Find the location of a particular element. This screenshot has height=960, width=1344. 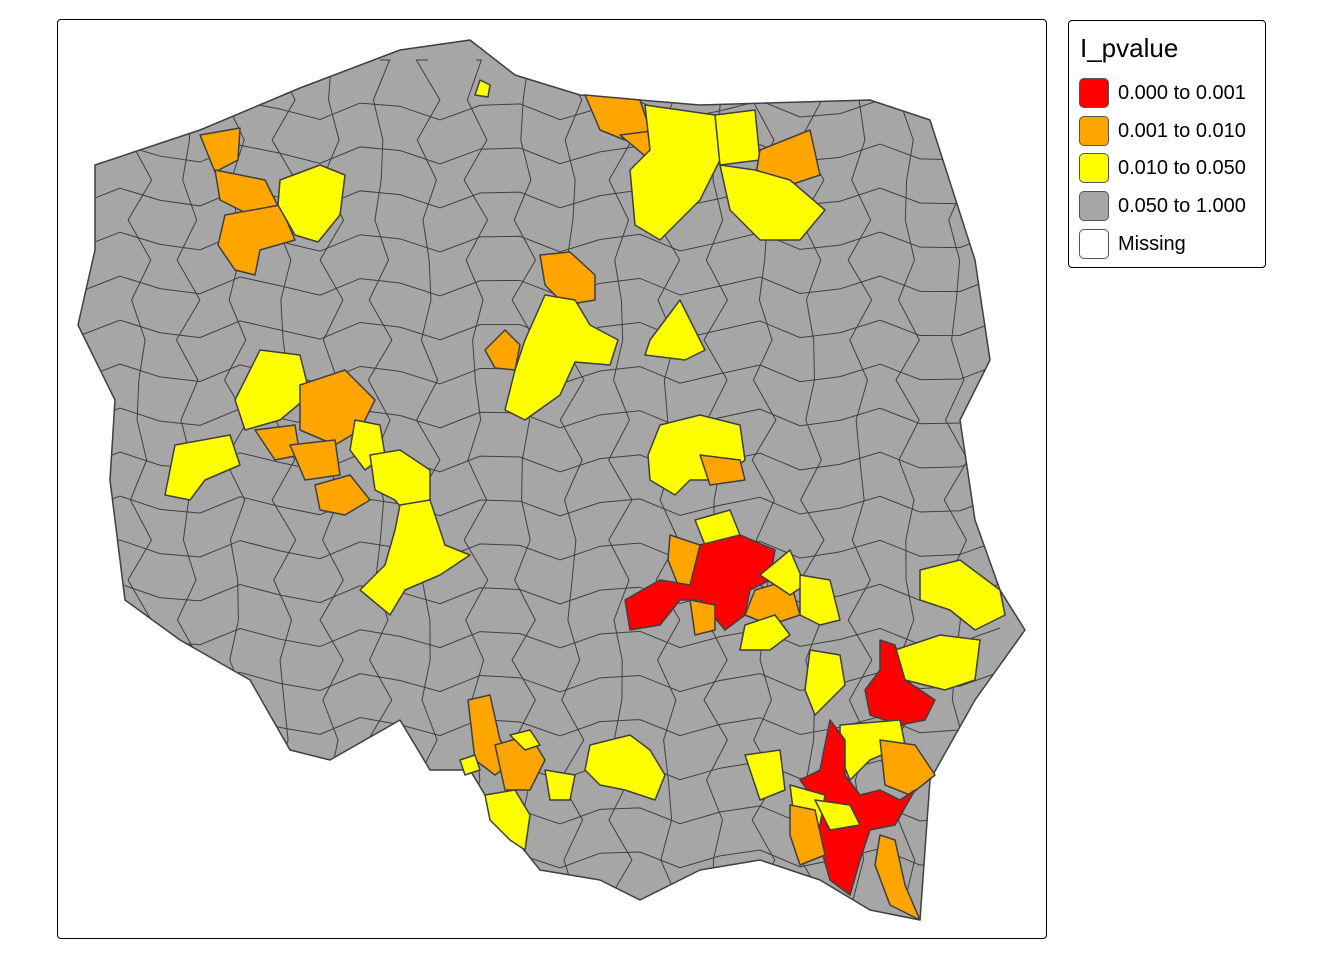

legend-title: I_pvalue is located at coordinates (1129, 48).